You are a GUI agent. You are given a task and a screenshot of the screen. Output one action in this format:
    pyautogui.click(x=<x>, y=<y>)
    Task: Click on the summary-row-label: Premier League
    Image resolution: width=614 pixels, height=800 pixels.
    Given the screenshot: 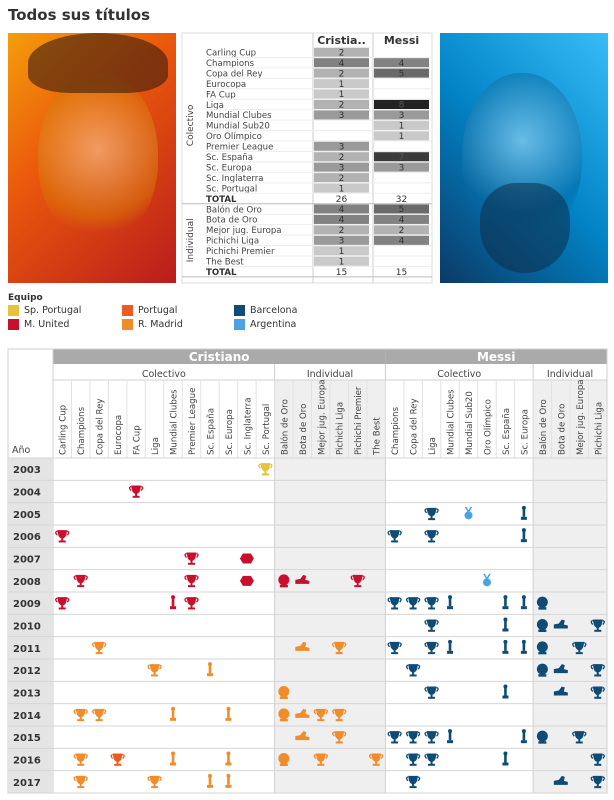 What is the action you would take?
    pyautogui.click(x=239, y=148)
    